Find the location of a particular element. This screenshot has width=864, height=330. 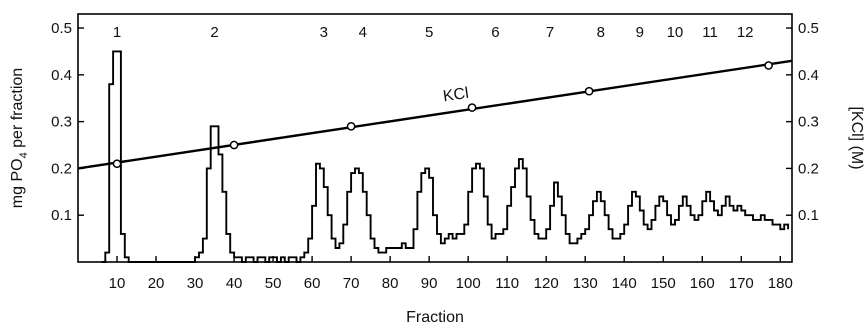

y-left-tick-label: 0.3 is located at coordinates (61, 122).